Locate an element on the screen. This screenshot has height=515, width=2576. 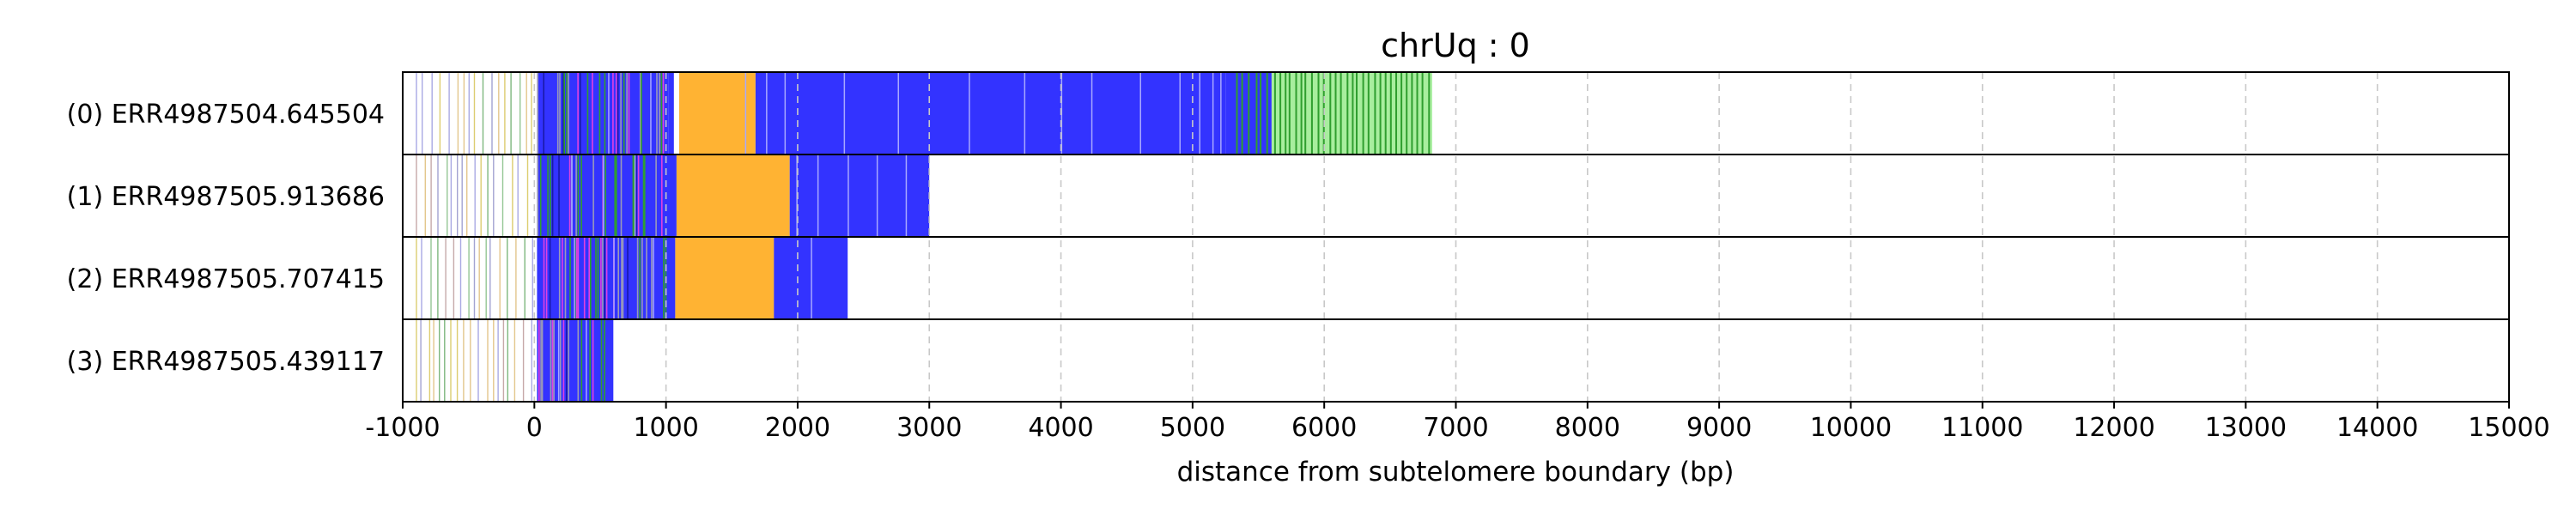
row-label: (0) ERR4987504.645504 is located at coordinates (226, 115).